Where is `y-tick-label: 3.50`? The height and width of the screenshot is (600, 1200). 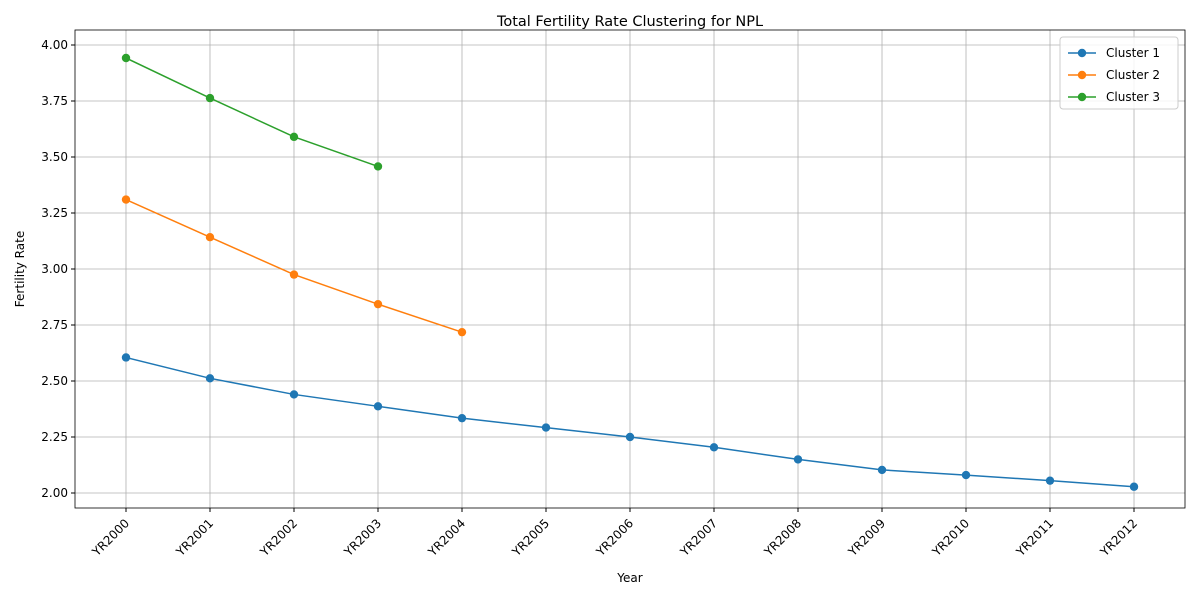 y-tick-label: 3.50 is located at coordinates (54, 157).